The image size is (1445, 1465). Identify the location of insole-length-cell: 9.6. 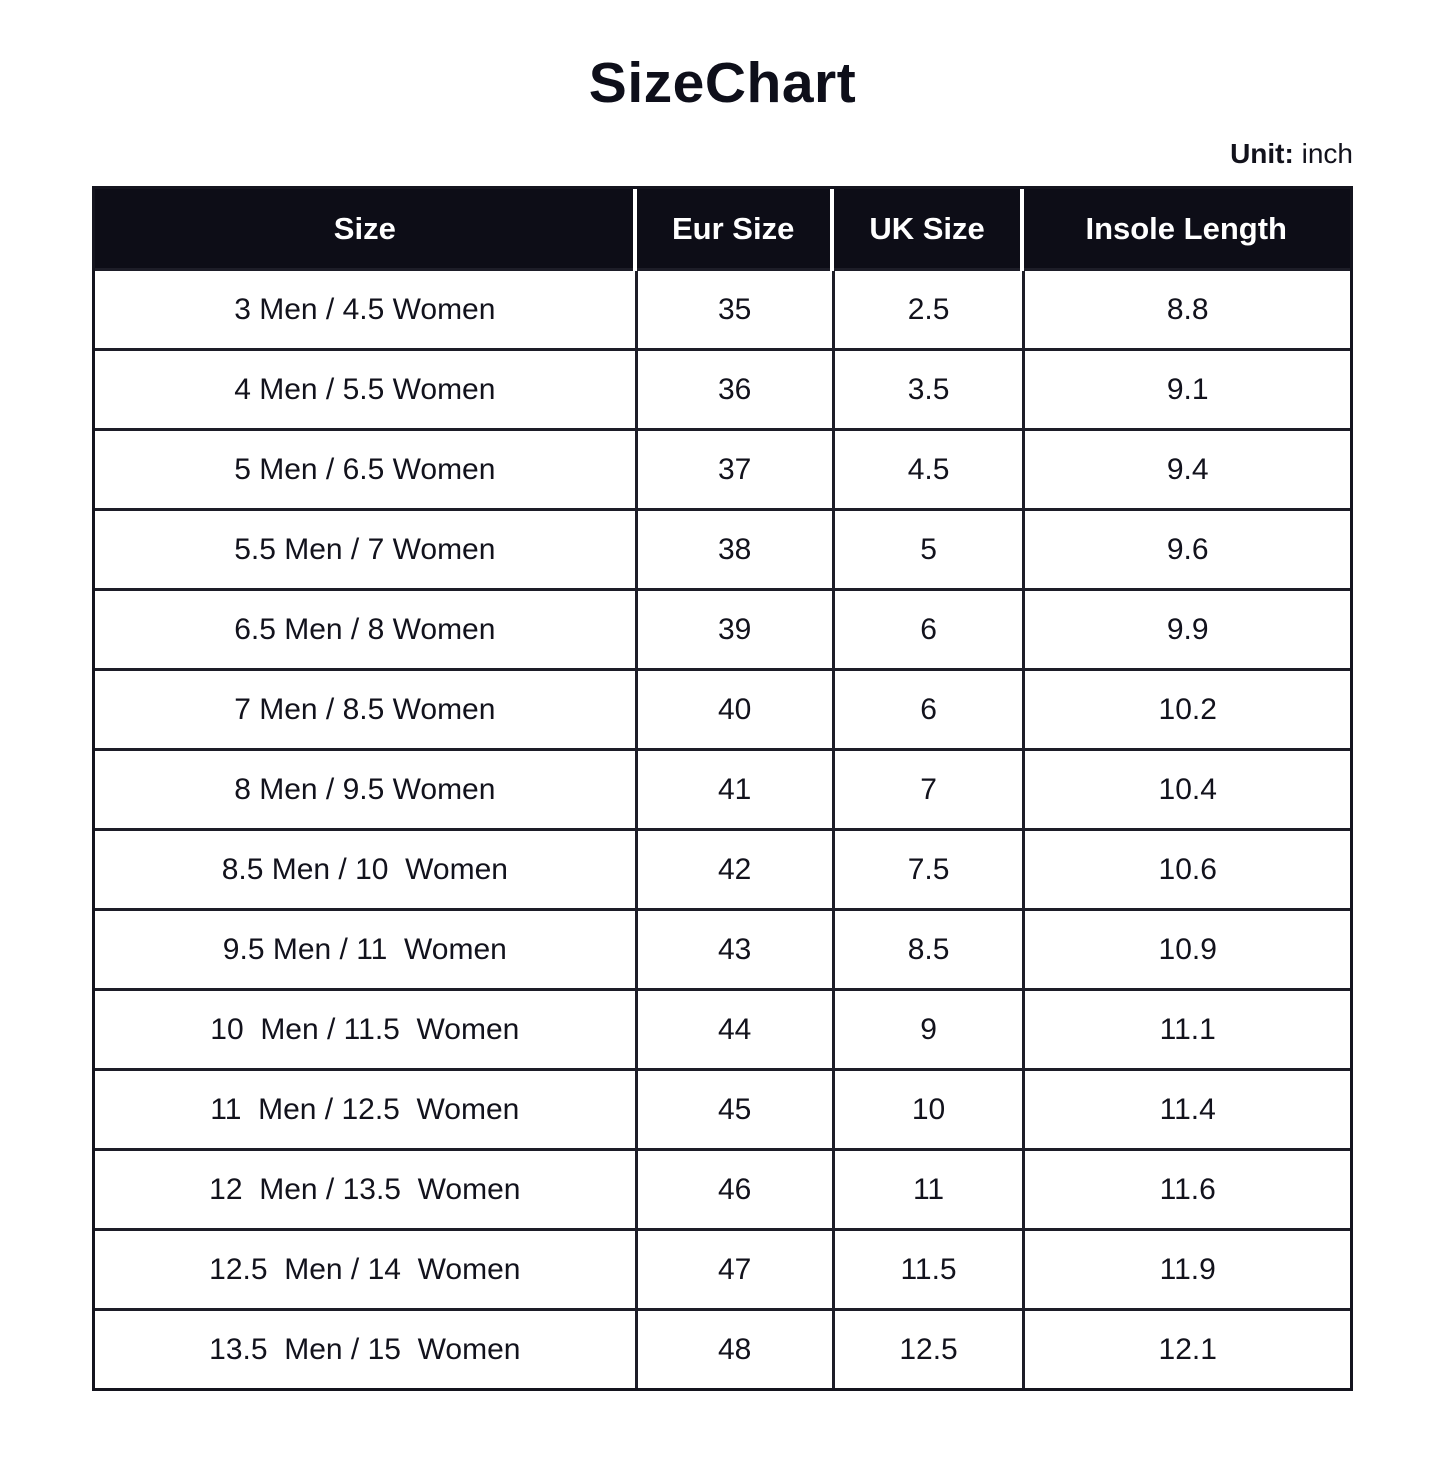
(1186, 548).